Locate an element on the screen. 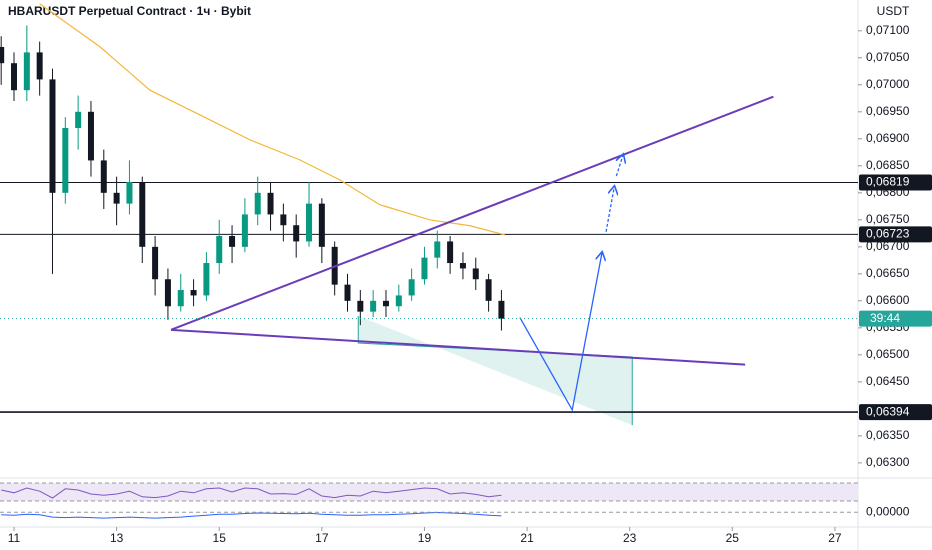 Image resolution: width=932 pixels, height=550 pixels. y-tick-label: 0,06850 is located at coordinates (888, 165).